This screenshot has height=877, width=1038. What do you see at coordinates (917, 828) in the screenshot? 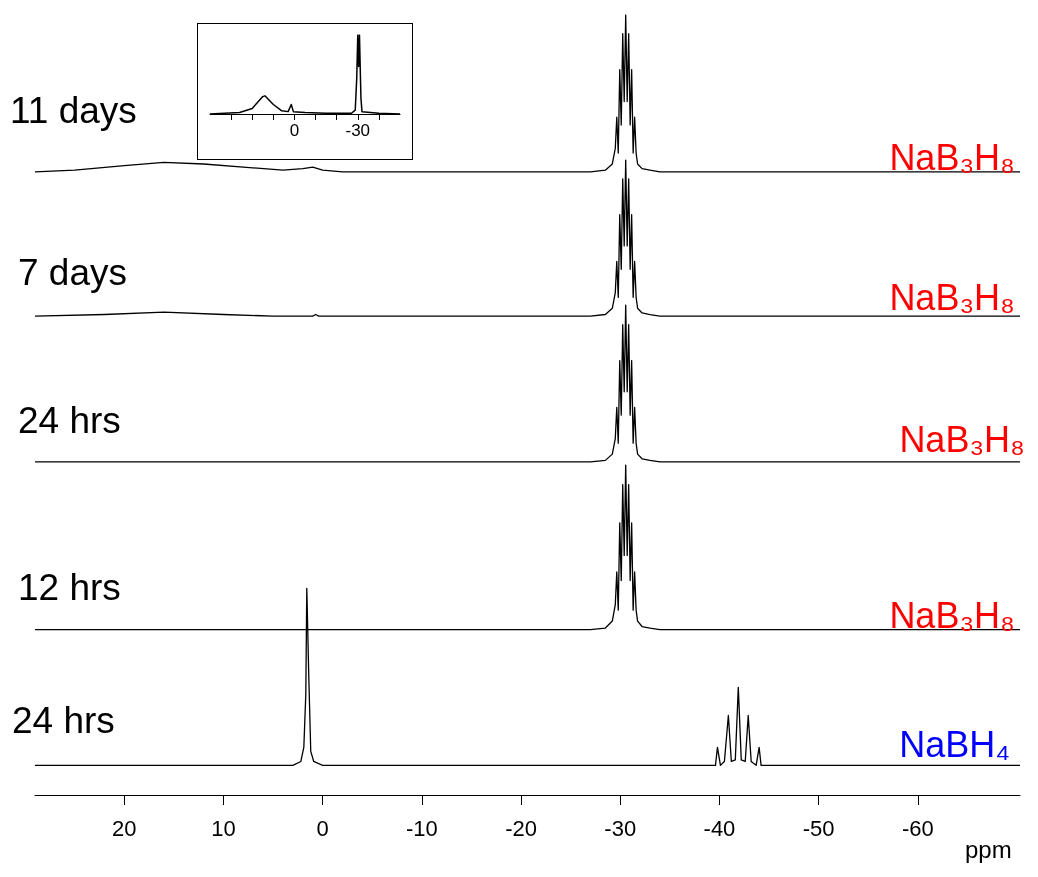
I see `x-tick-label: -60` at bounding box center [917, 828].